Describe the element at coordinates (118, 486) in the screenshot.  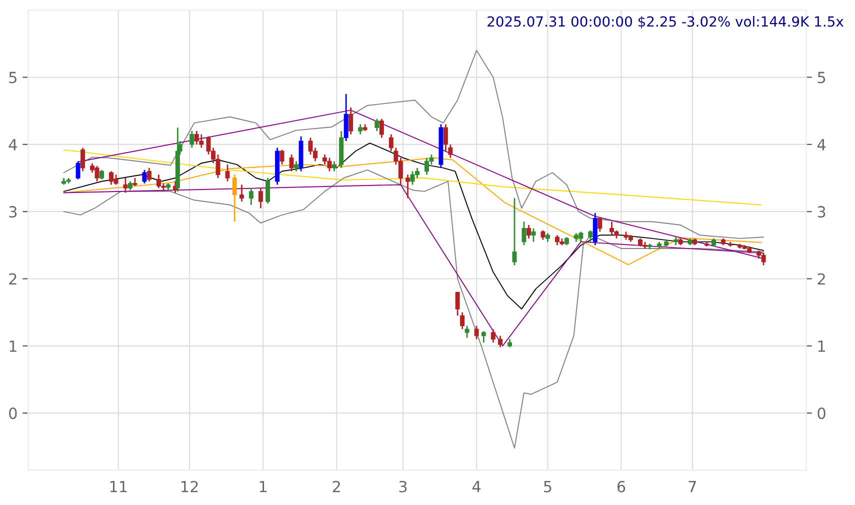
I see `x-tick-label: 11` at that location.